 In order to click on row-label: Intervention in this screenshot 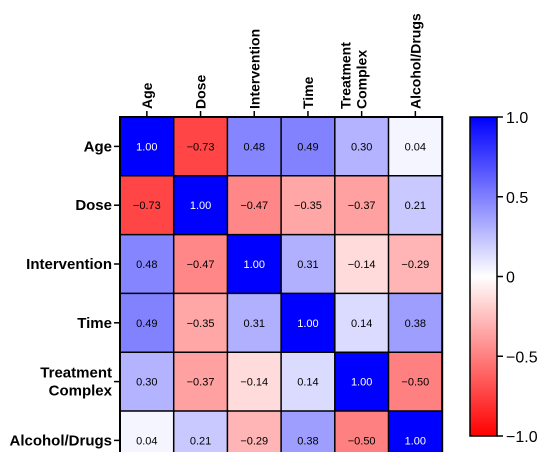, I will do `click(69, 264)`.